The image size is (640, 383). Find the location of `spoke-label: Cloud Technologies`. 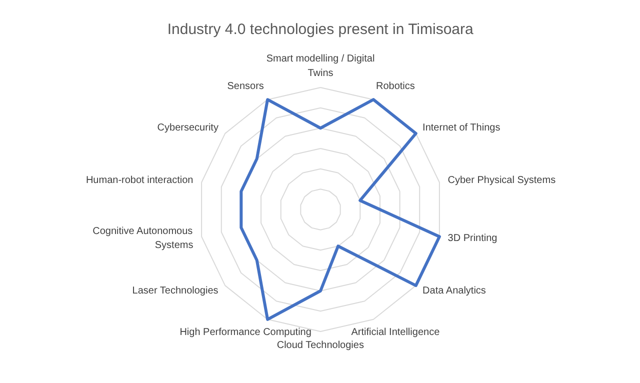

spoke-label: Cloud Technologies is located at coordinates (320, 346).